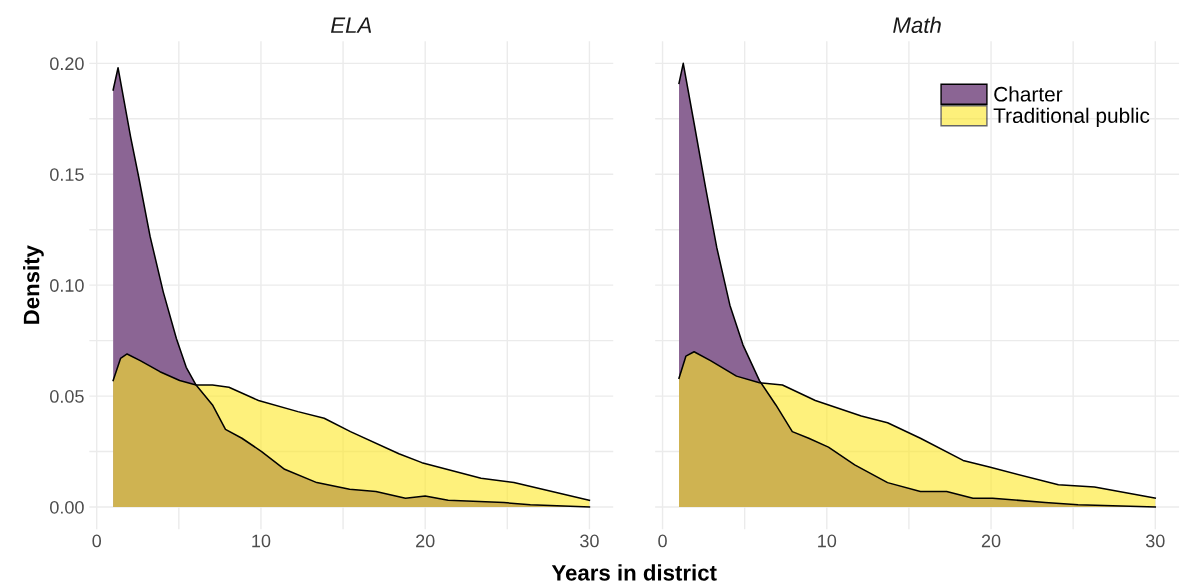  I want to click on y-tick-label: 0.20, so click(67, 64).